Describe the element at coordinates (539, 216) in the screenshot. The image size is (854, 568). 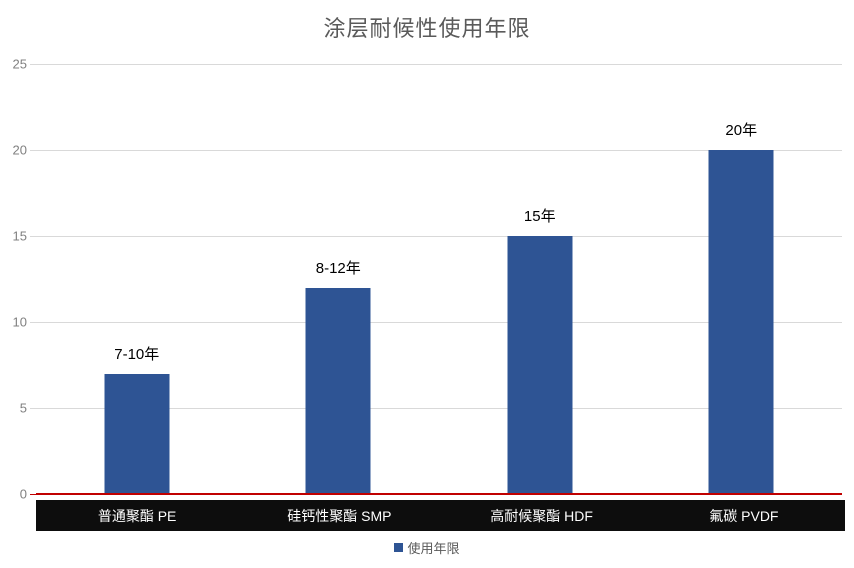
I see `bar-value-label: 15年` at that location.